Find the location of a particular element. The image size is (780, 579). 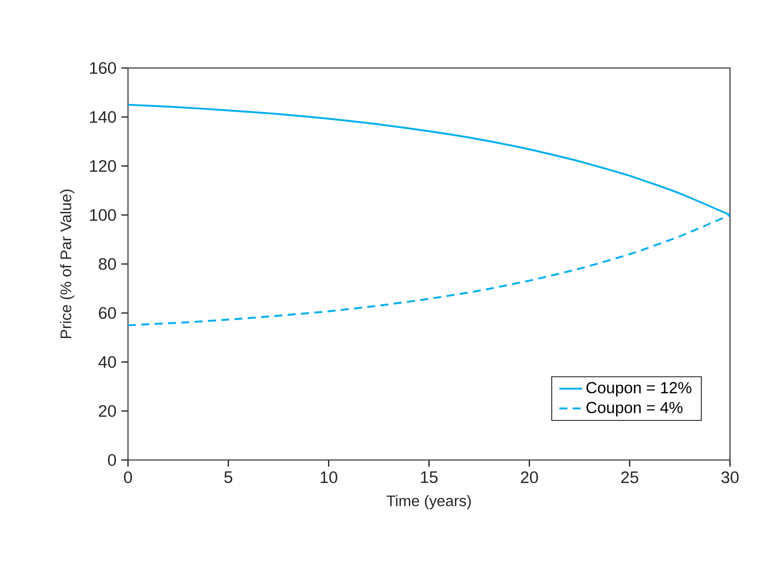

y-tick-label: 120 is located at coordinates (103, 166).